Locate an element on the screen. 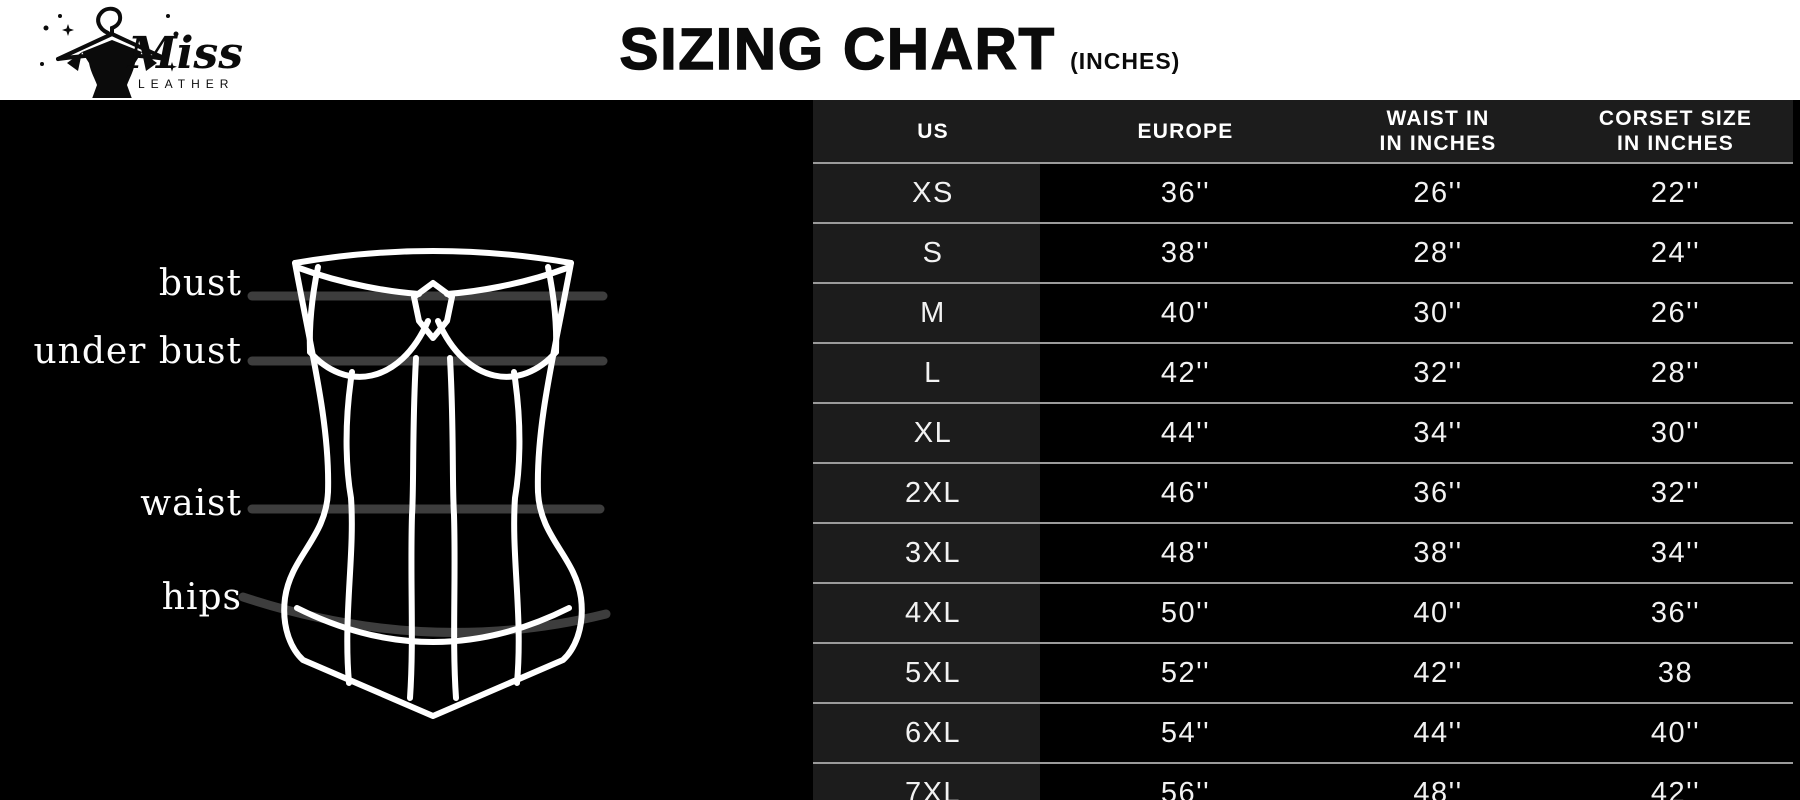 The height and width of the screenshot is (800, 1800). cell-corset-size: 26'' is located at coordinates (1675, 312).